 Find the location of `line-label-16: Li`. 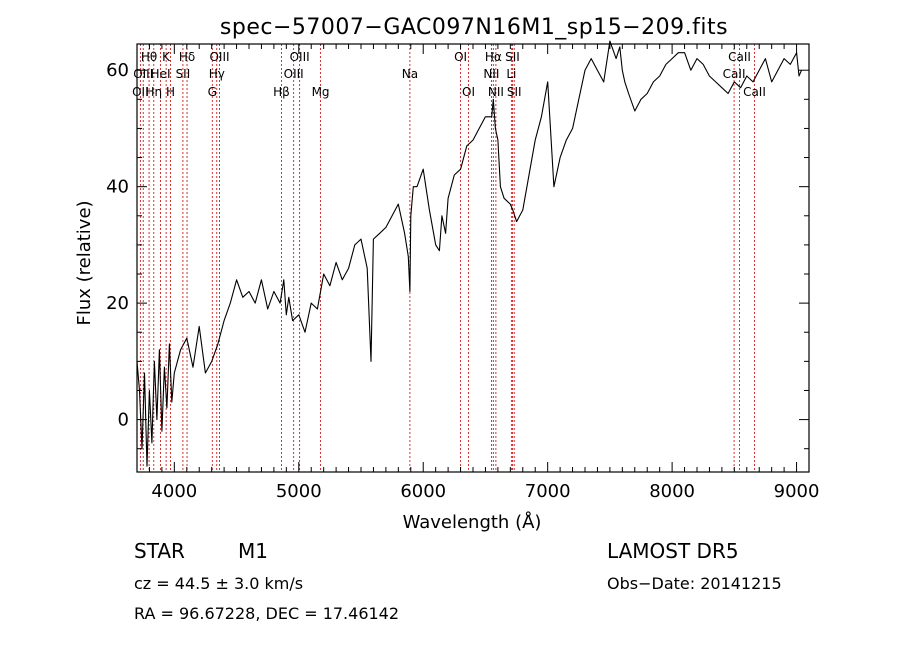

line-label-16: Li is located at coordinates (511, 74).